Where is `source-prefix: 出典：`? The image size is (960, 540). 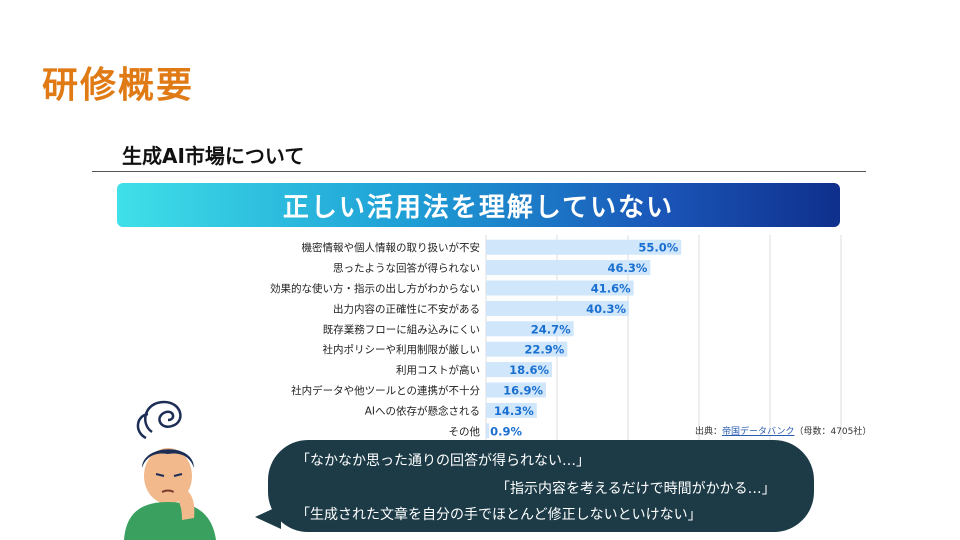 source-prefix: 出典： is located at coordinates (709, 432).